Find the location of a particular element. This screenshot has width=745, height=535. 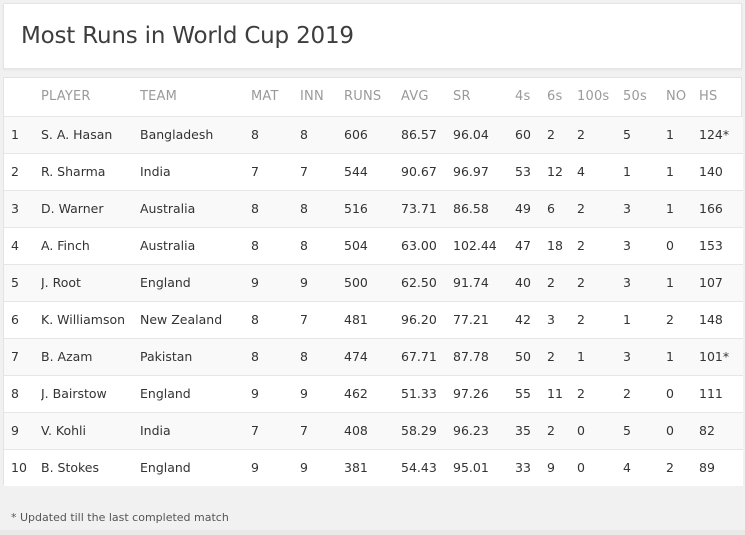

cell-rank: 8 is located at coordinates (15, 393).